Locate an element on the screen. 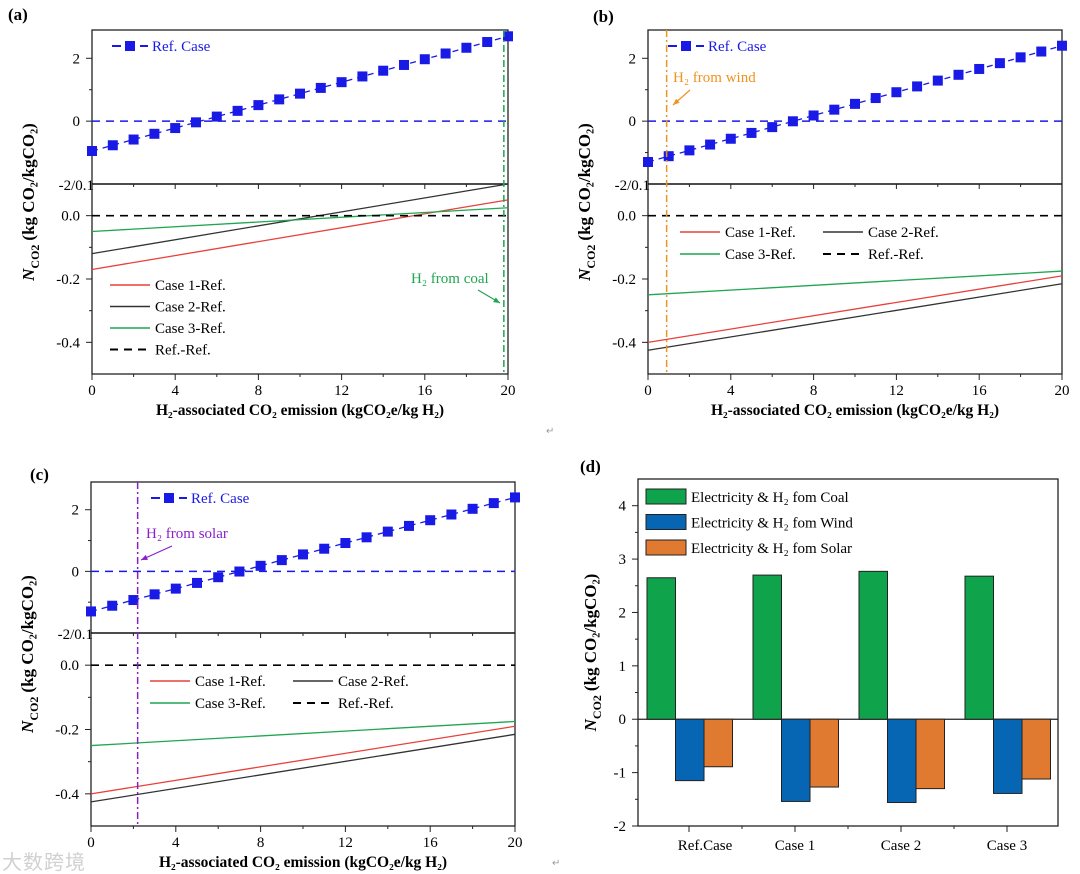 This screenshot has height=874, width=1080. x-tick-label: Case 1 is located at coordinates (795, 846).